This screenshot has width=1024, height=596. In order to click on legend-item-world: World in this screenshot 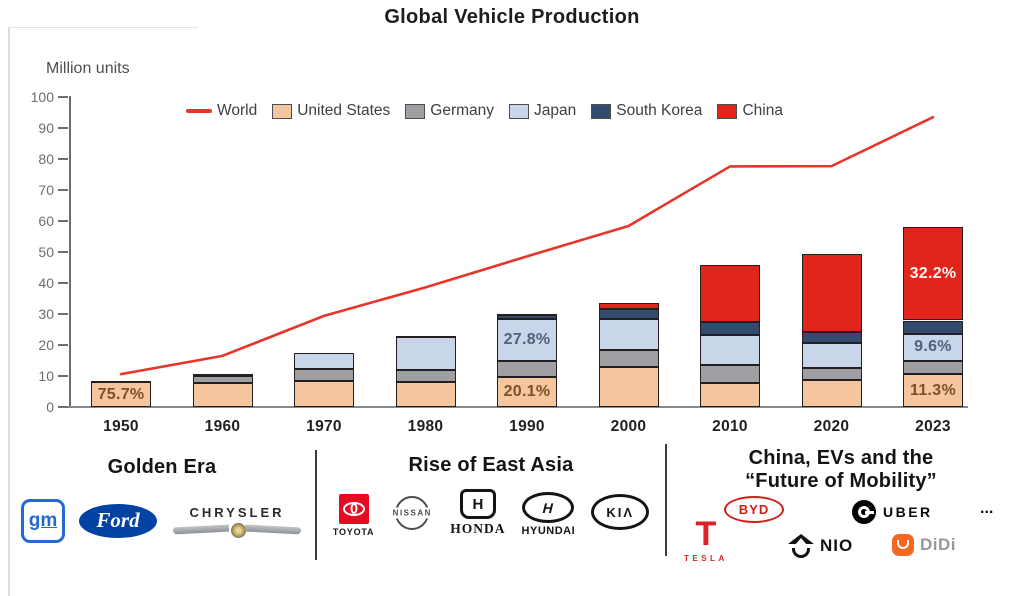, I will do `click(221, 111)`.